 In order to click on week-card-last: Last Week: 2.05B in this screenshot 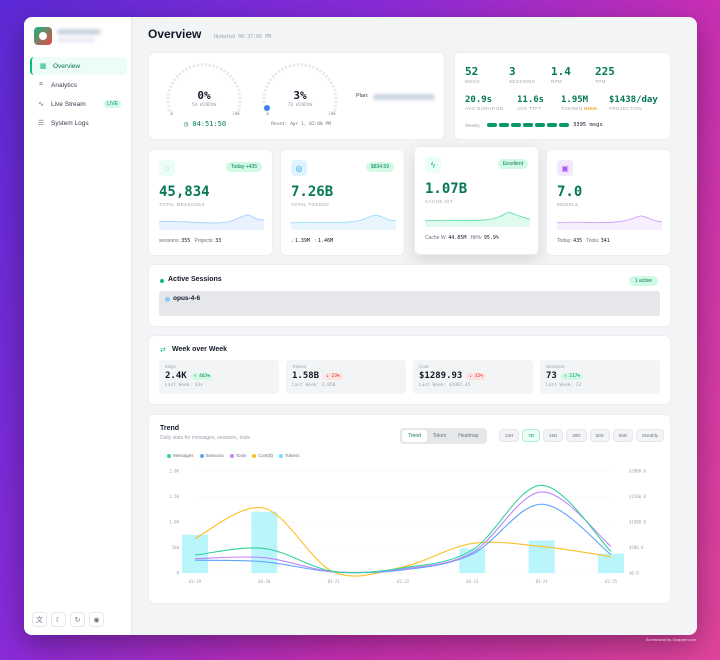, I will do `click(314, 385)`.